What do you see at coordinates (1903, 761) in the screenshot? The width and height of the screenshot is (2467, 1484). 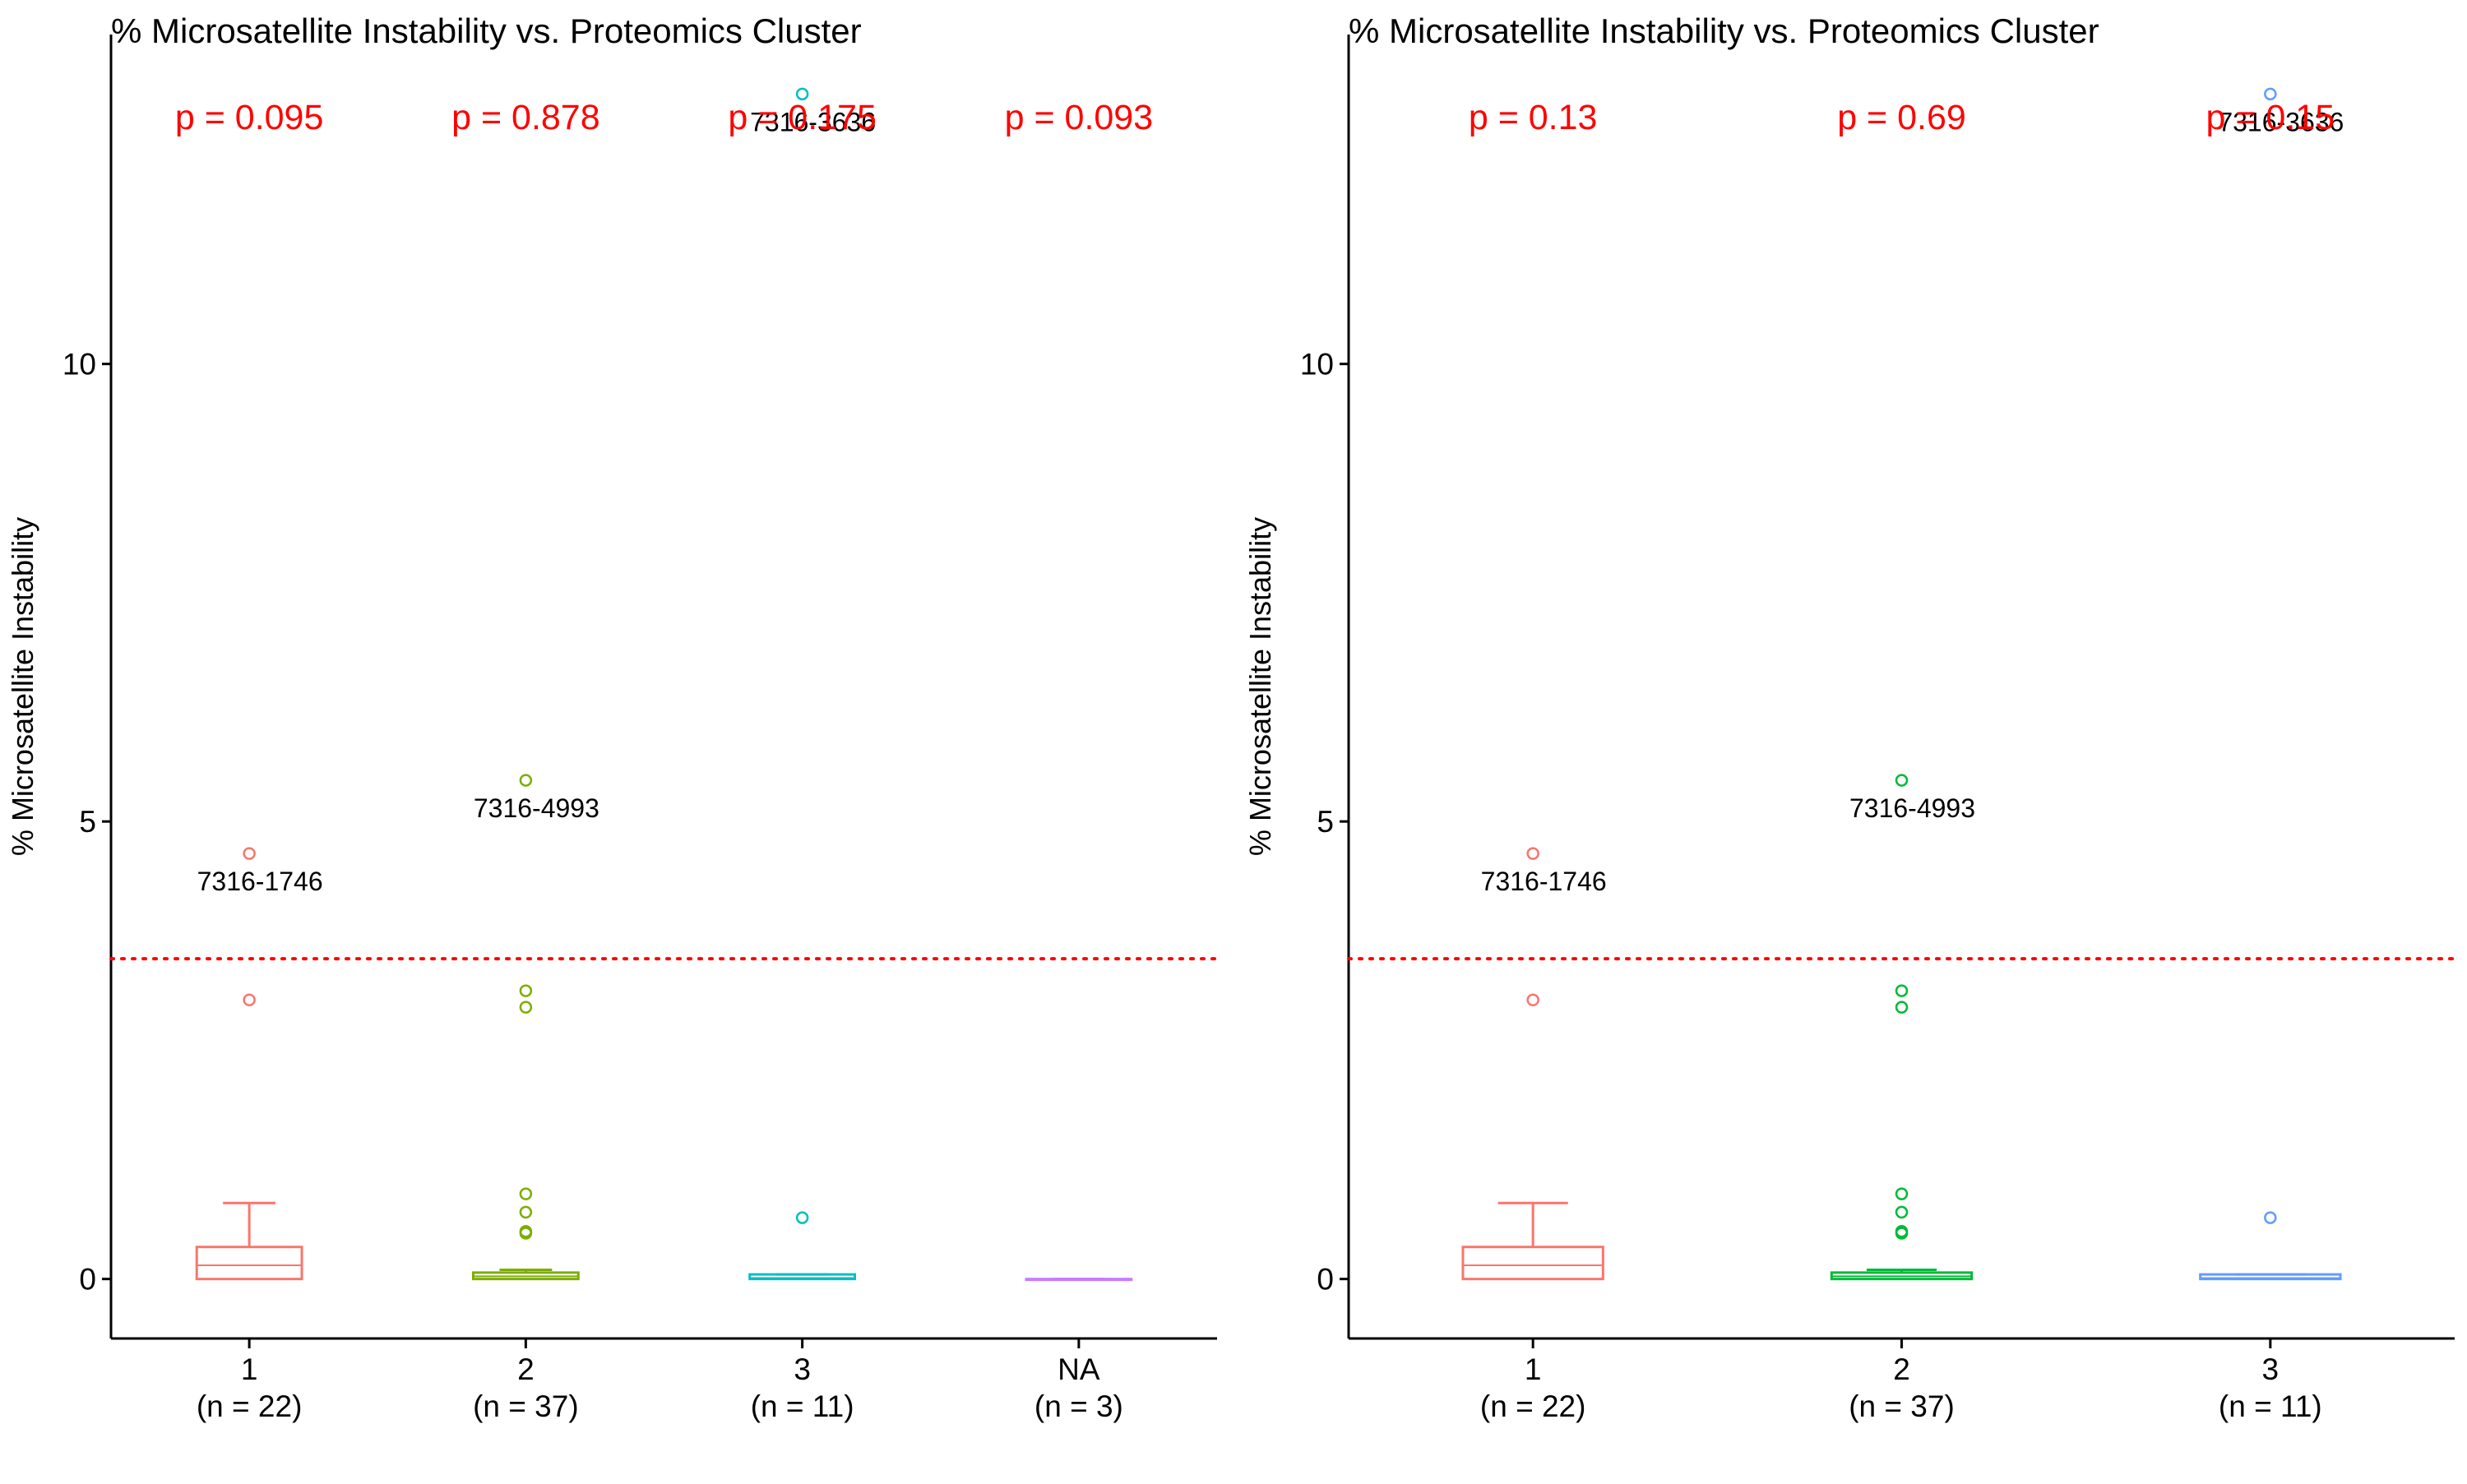 I see `category-group-2: 2(n = 37) 7316-4993 p = 0.69` at bounding box center [1903, 761].